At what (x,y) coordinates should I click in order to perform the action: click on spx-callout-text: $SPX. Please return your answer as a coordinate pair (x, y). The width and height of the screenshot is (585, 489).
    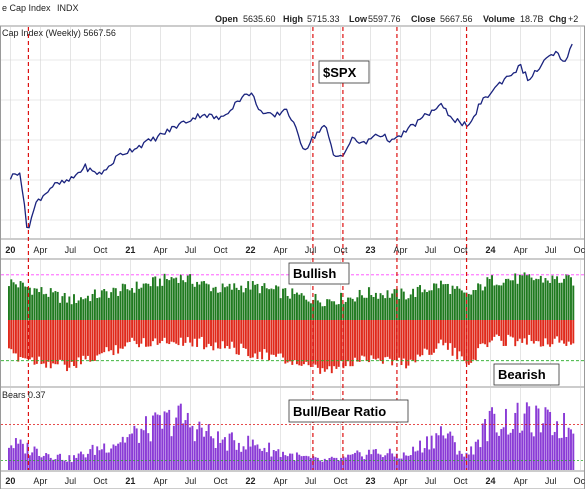
    Looking at the image, I should click on (340, 72).